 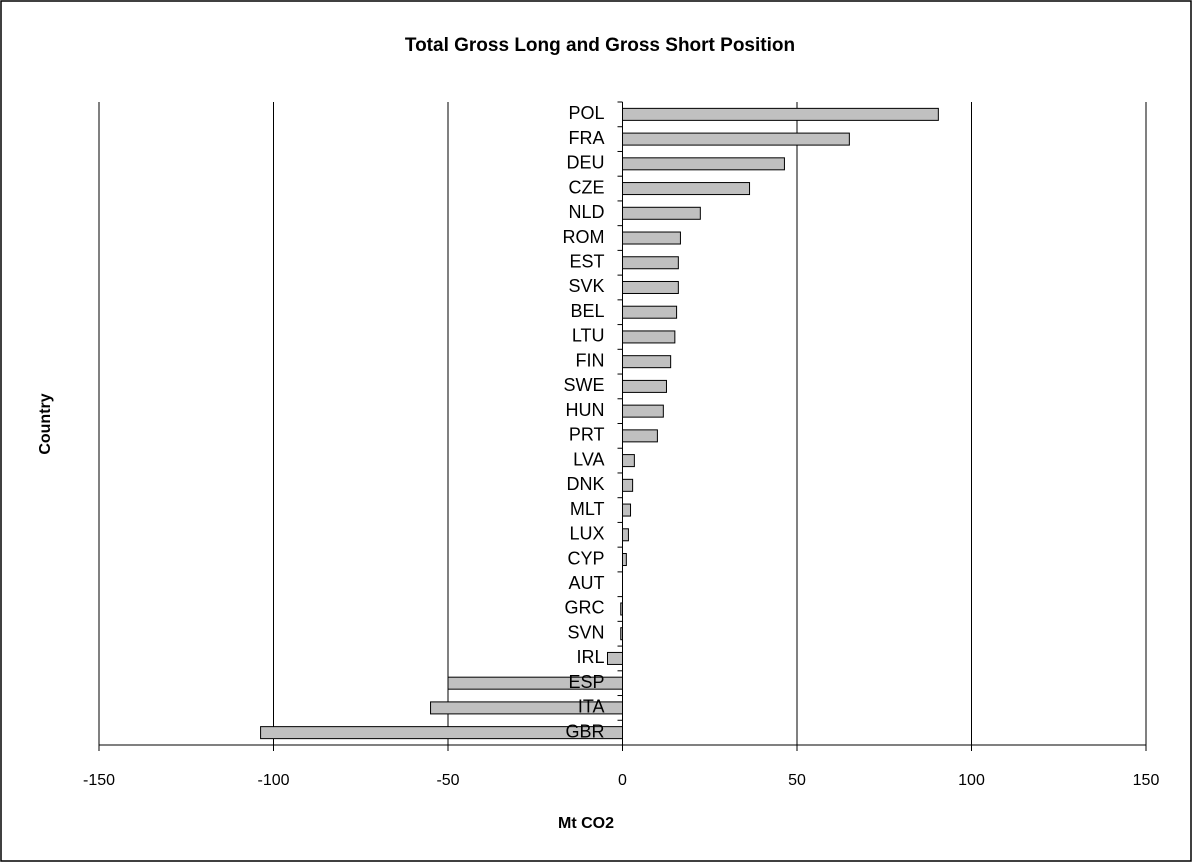 I want to click on y-tick-label: ESP, so click(x=586, y=682).